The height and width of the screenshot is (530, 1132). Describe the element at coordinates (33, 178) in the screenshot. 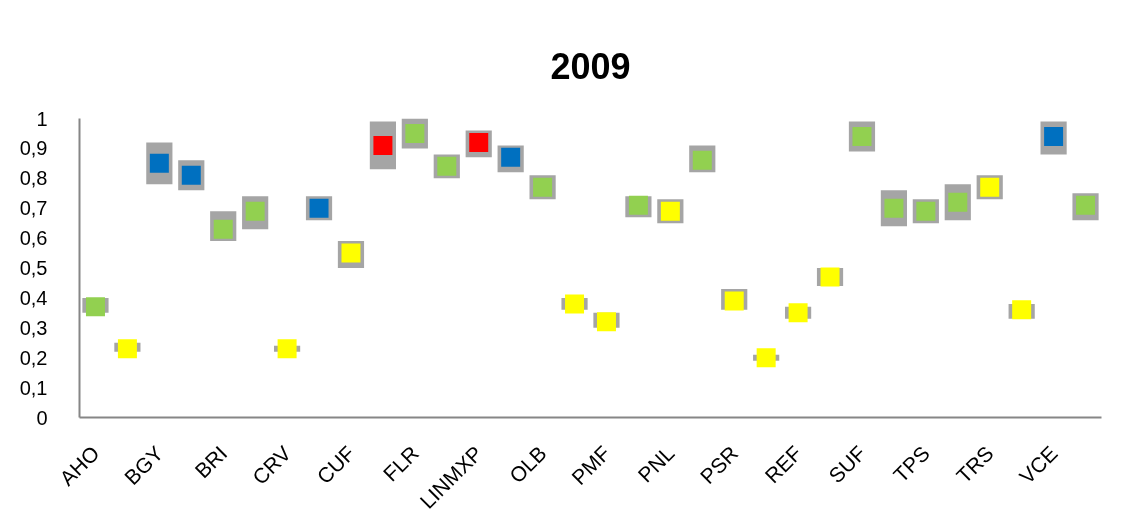

I see `y-tick-label: 0,8` at that location.